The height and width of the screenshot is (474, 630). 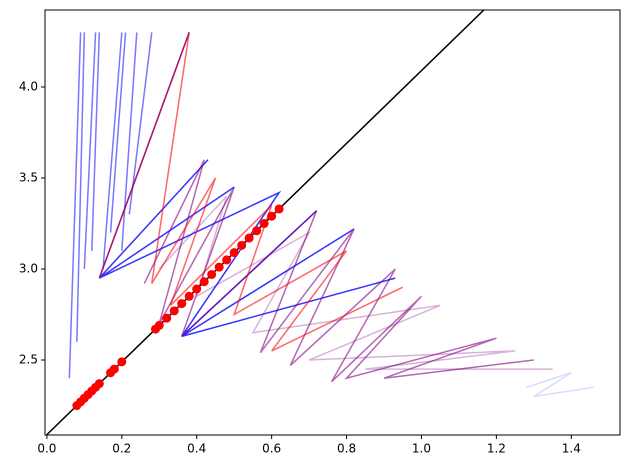 What do you see at coordinates (28, 269) in the screenshot?
I see `y-tick-label: 3.0` at bounding box center [28, 269].